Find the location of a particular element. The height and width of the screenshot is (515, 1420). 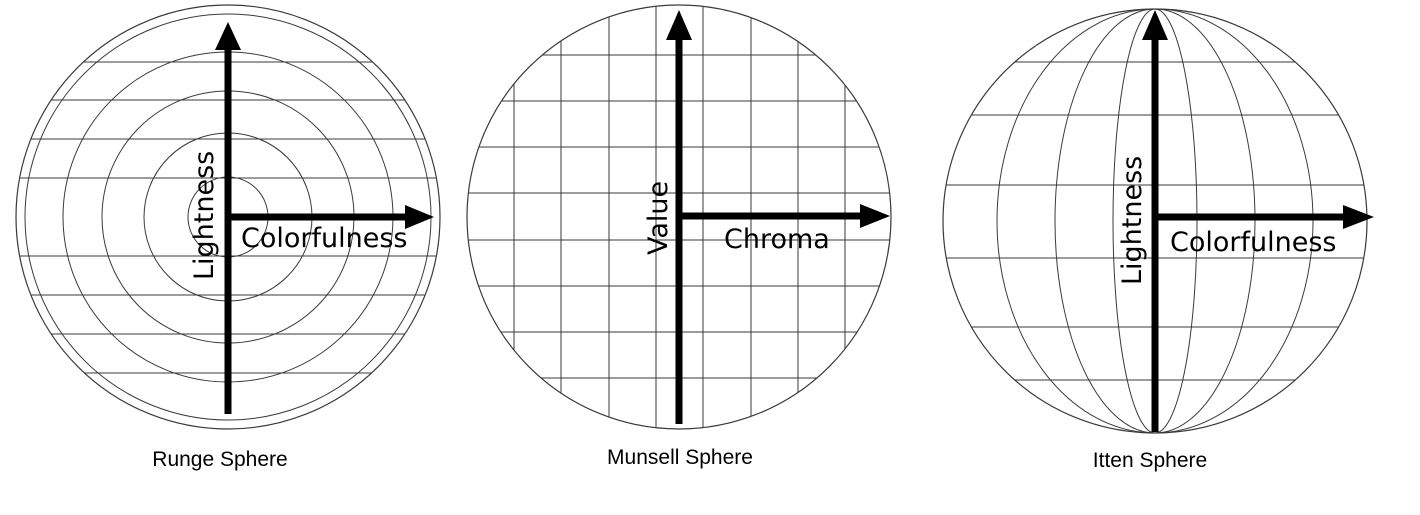

itten-lightness-label: Lightness is located at coordinates (1132, 220).